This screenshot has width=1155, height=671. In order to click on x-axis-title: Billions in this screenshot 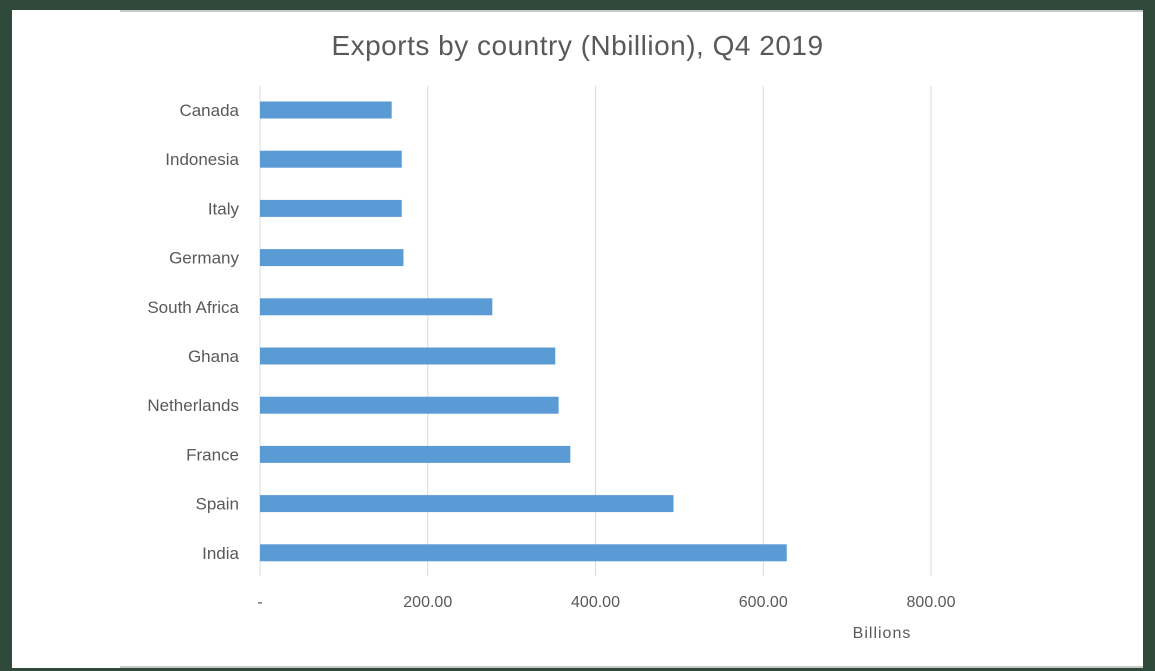, I will do `click(882, 633)`.